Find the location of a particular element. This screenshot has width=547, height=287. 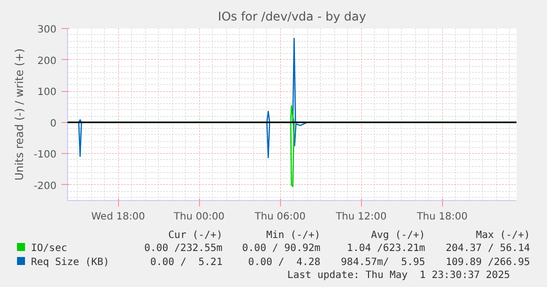

legend-label: Req Size (KB) is located at coordinates (70, 263).